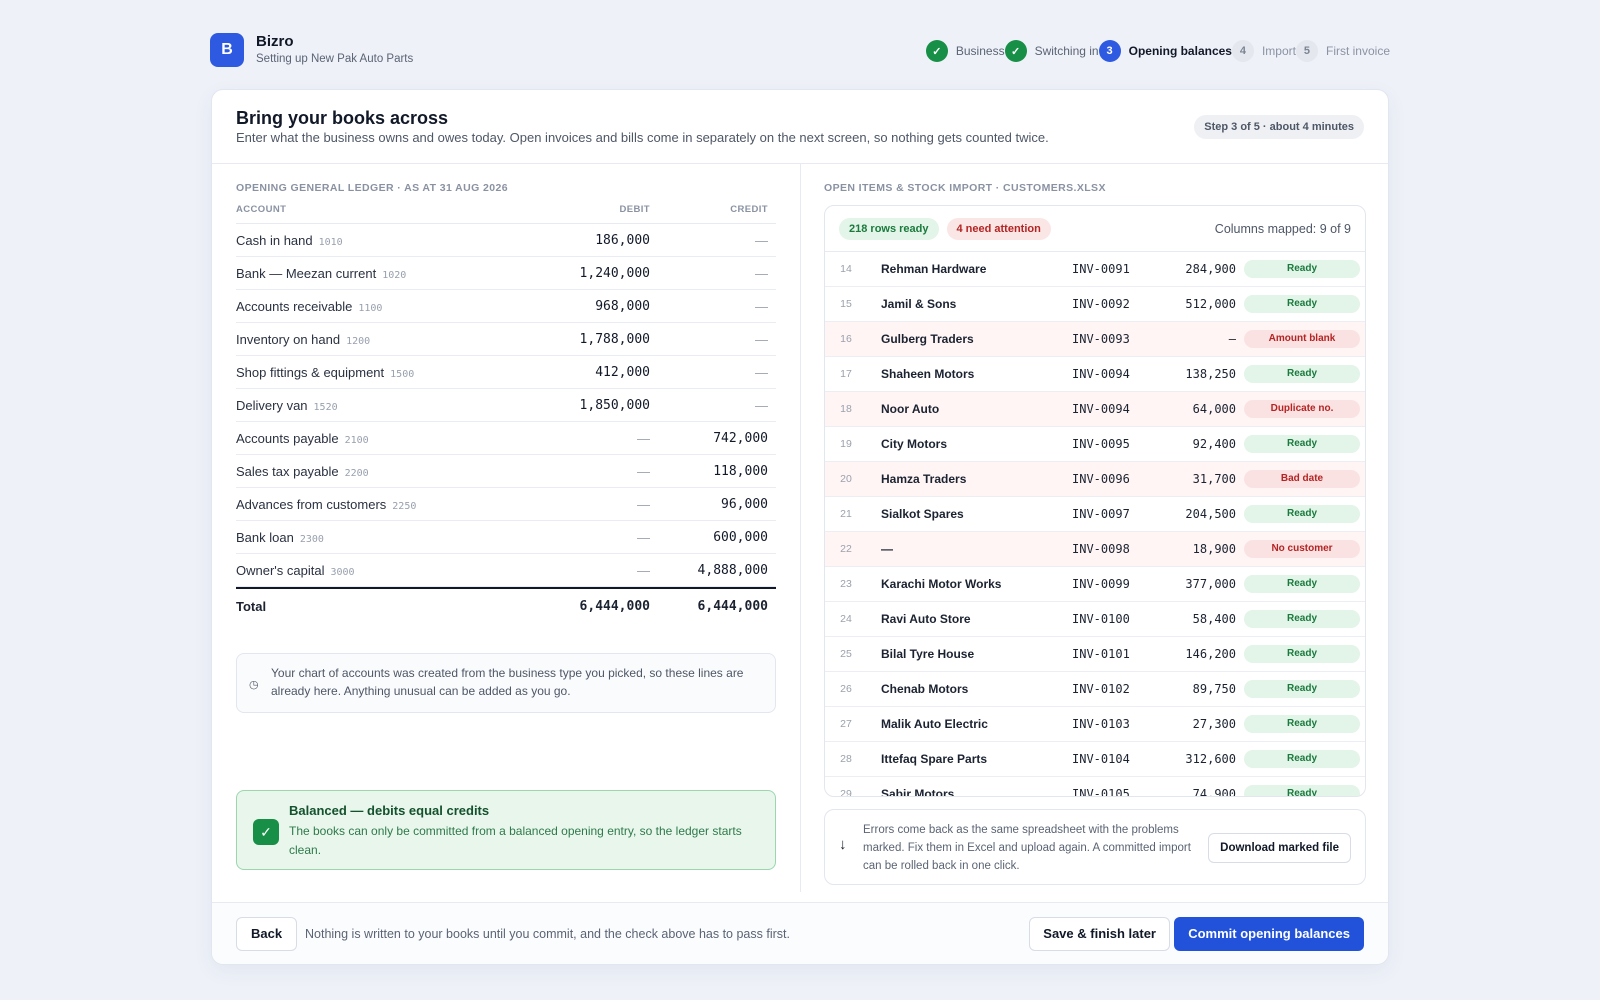 The width and height of the screenshot is (1600, 1000). I want to click on debit-value: 1,850,000, so click(614, 405).